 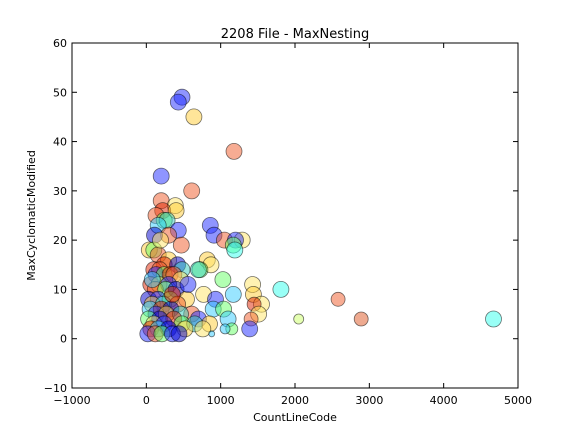 I want to click on x-tick-label: 5000, so click(x=518, y=400).